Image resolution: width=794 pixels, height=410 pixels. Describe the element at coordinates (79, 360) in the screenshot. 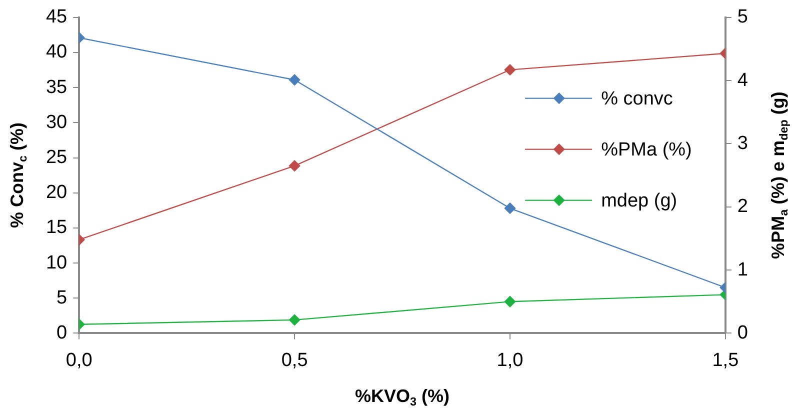

I see `x-tick-label: 0,0` at that location.